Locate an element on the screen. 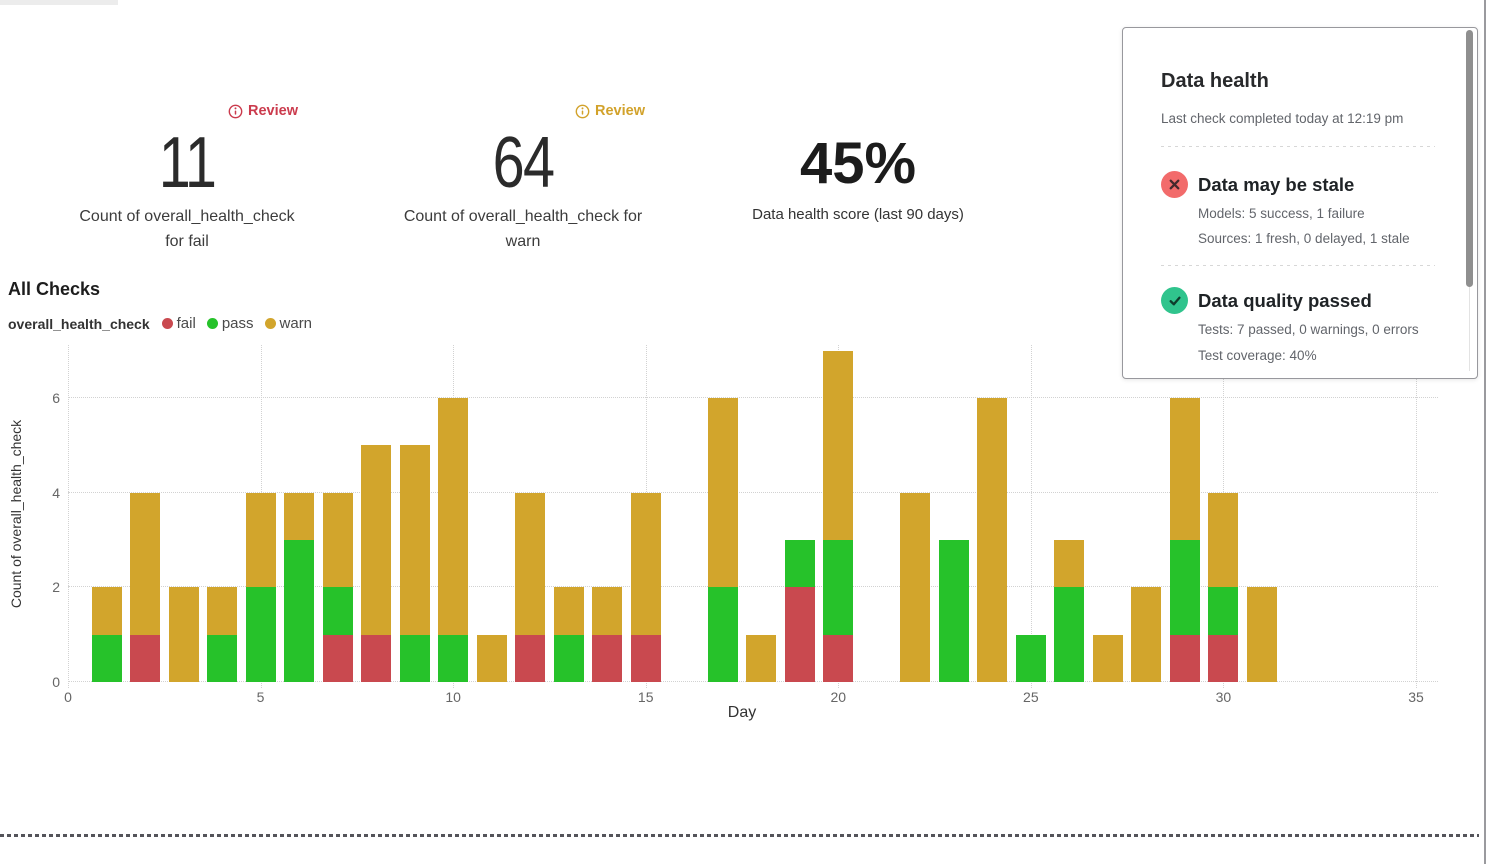 This screenshot has height=864, width=1487. legend-series-title: overall_health_check is located at coordinates (79, 323).